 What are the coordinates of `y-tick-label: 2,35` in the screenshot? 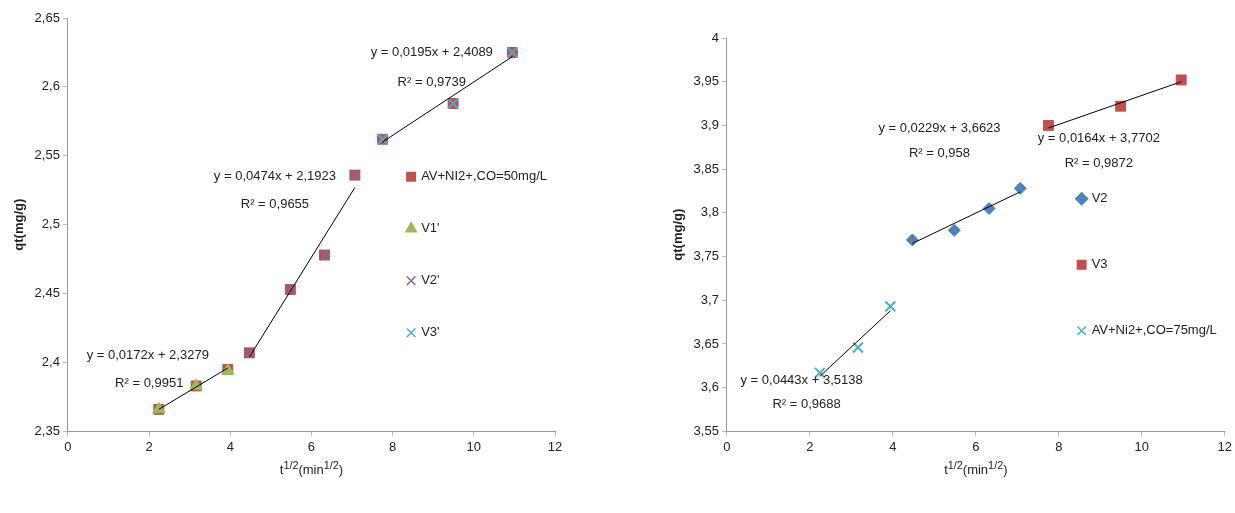 It's located at (47, 430).